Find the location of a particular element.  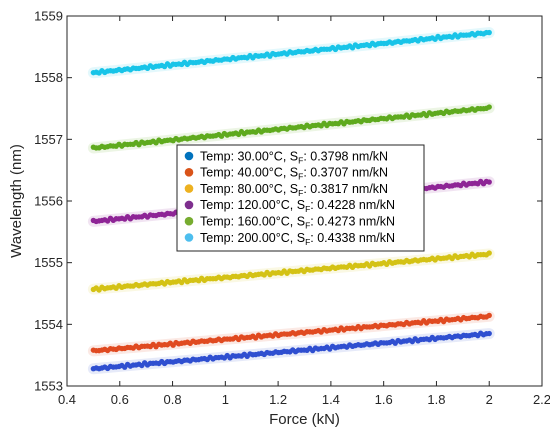

legend-entry: Temp: 200.00°C, SF: 0.4338 nm/kN is located at coordinates (297, 239).